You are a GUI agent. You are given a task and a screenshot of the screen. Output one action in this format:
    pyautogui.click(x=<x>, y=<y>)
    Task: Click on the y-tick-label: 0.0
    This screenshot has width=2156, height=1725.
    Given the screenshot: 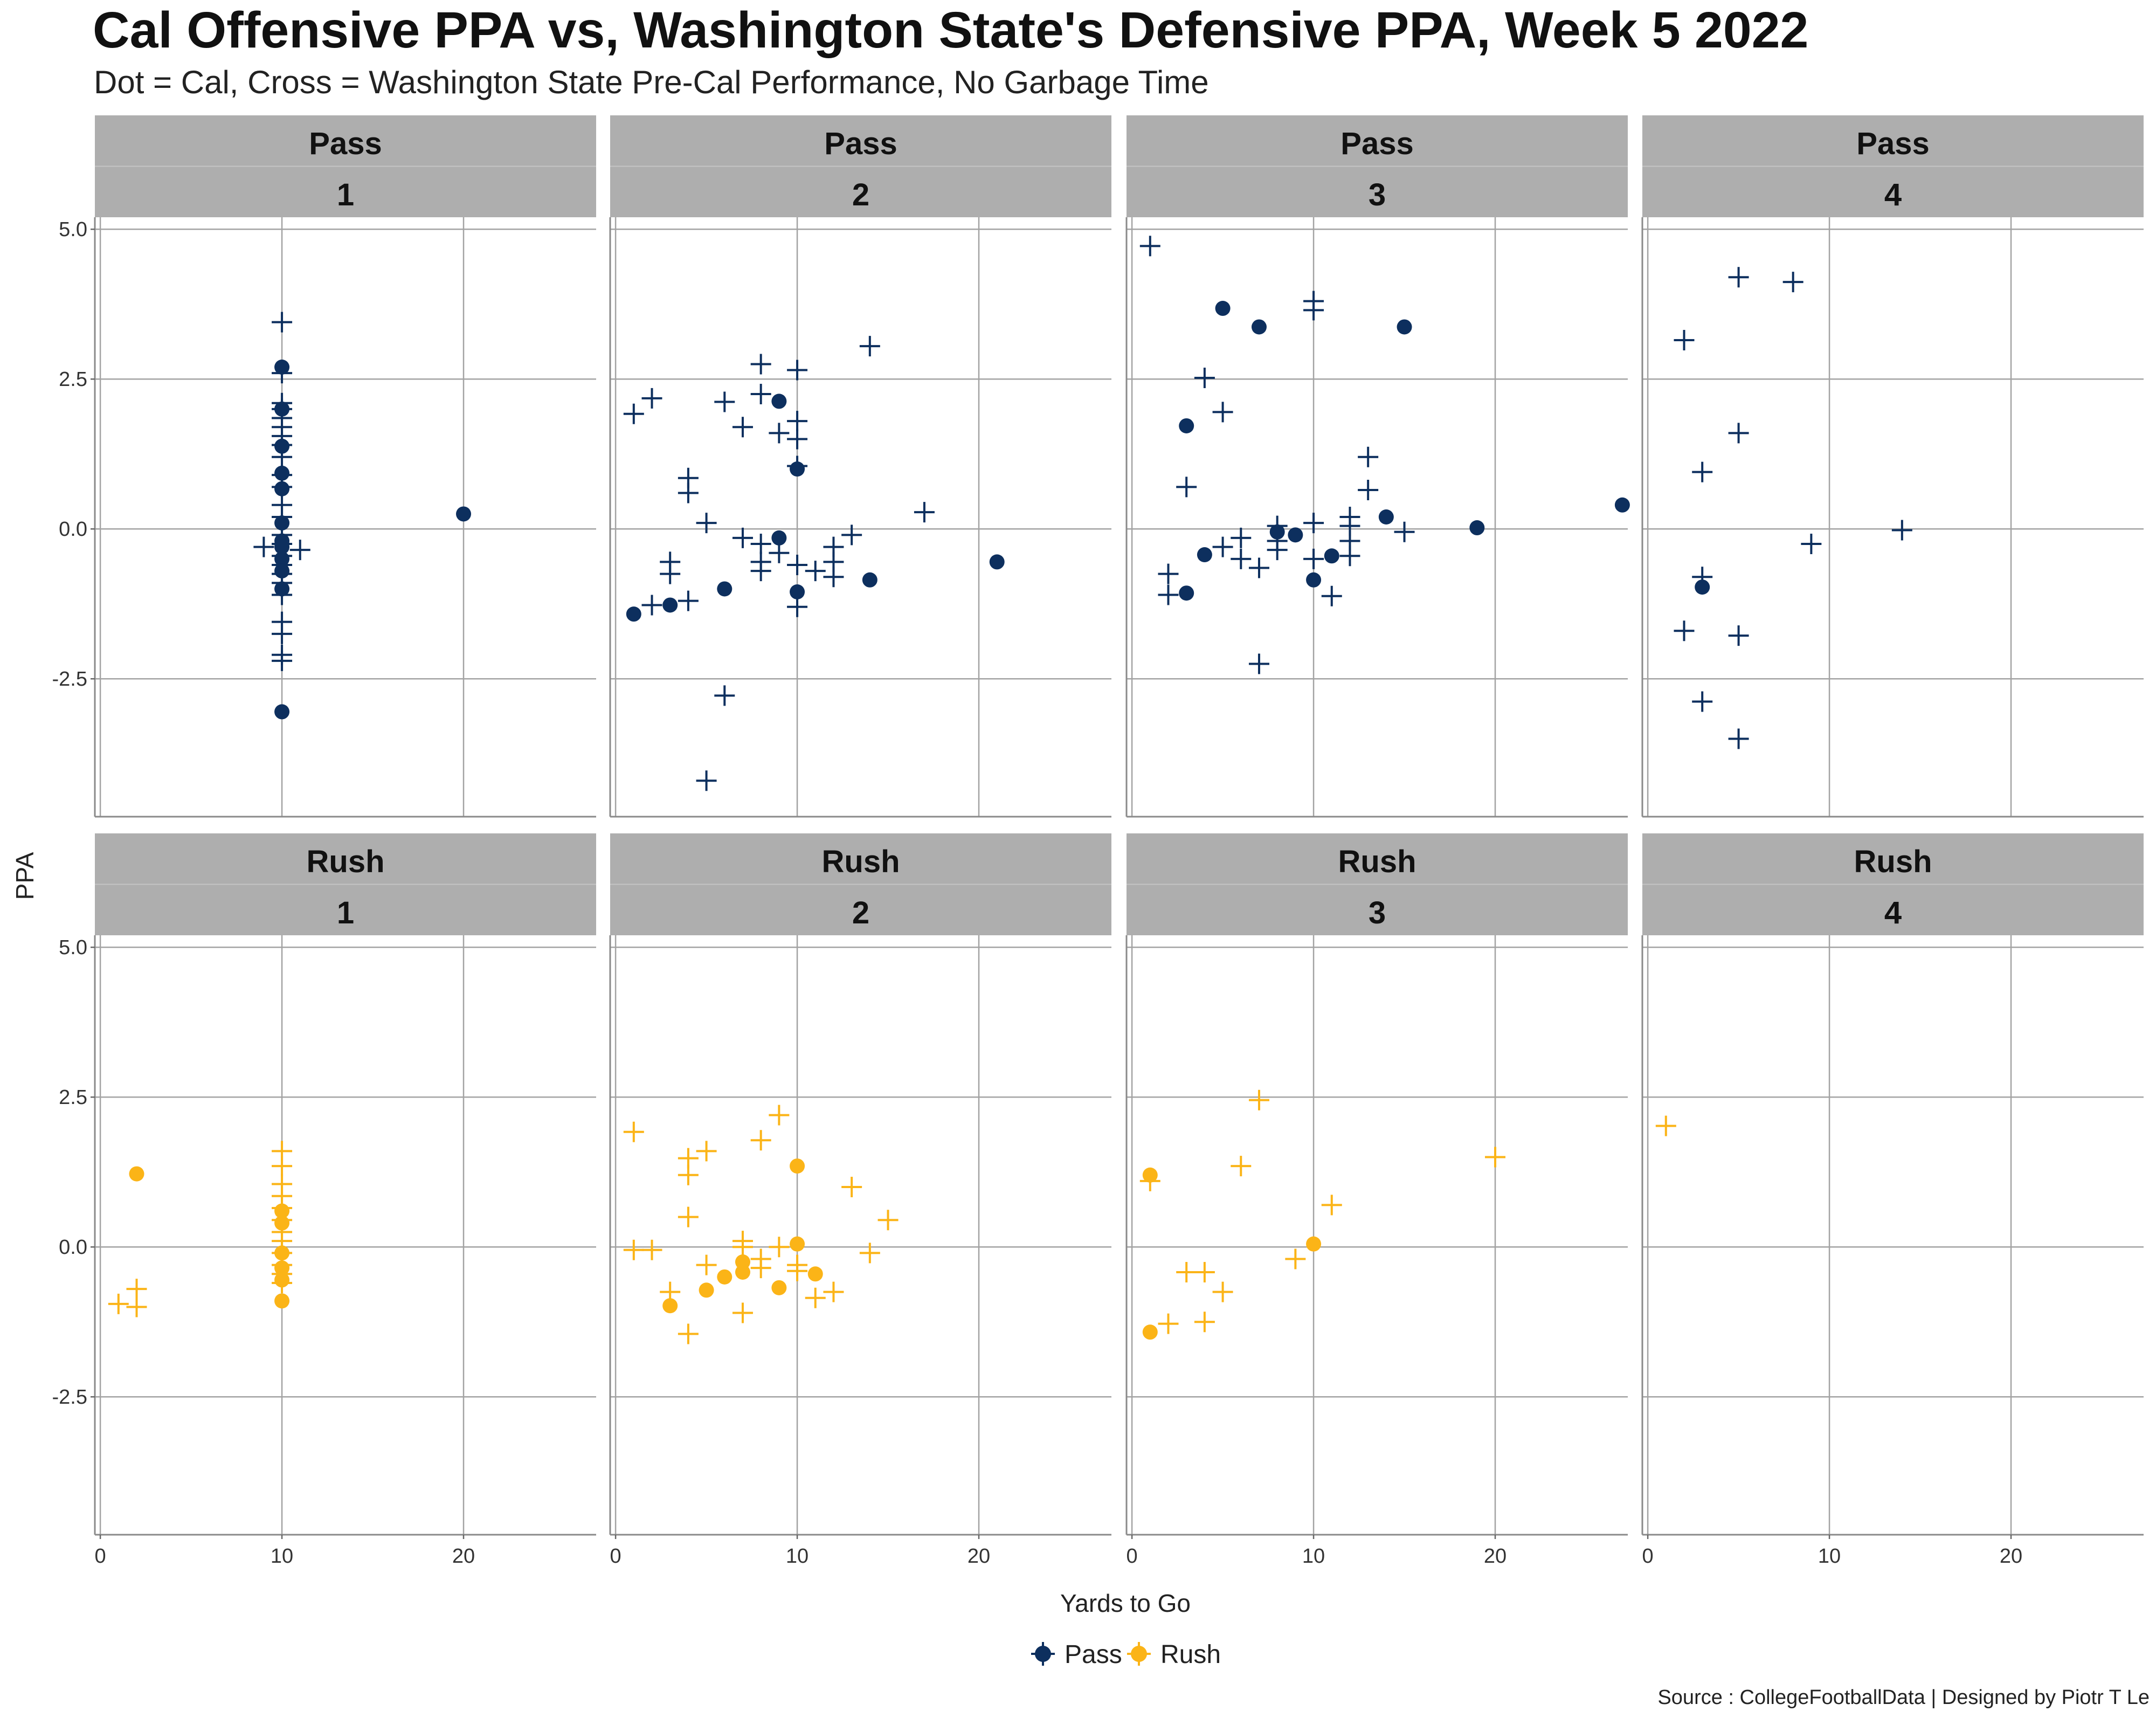 What is the action you would take?
    pyautogui.click(x=73, y=1247)
    